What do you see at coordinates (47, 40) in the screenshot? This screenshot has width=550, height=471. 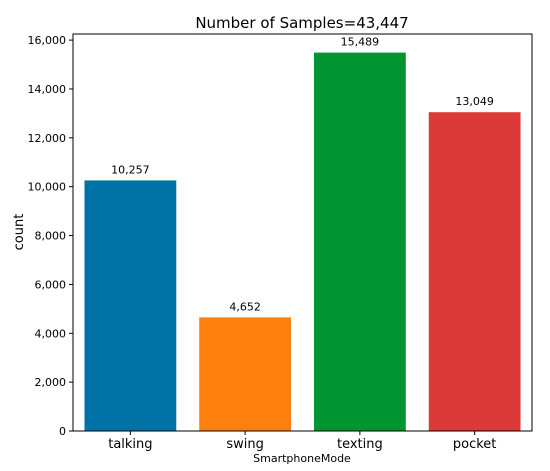 I see `y-tick-label: 16,000` at bounding box center [47, 40].